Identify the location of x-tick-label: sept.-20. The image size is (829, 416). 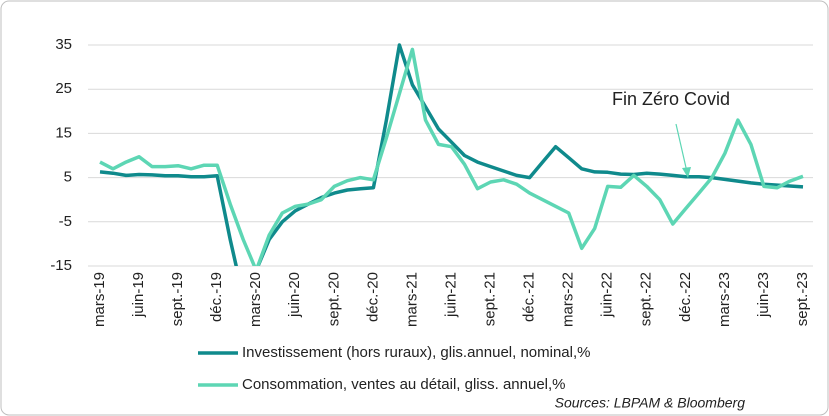
(333, 299).